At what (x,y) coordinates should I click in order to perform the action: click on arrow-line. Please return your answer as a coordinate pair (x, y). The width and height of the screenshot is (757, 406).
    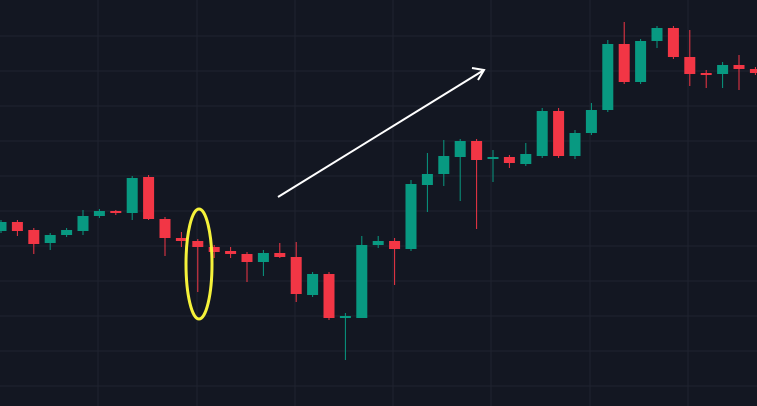
    Looking at the image, I should click on (381, 133).